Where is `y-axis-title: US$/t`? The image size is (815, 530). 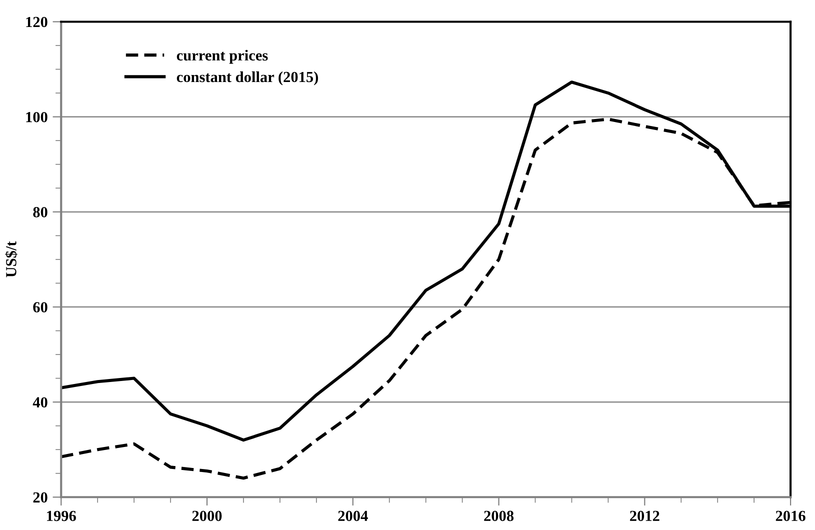
y-axis-title: US$/t is located at coordinates (11, 259).